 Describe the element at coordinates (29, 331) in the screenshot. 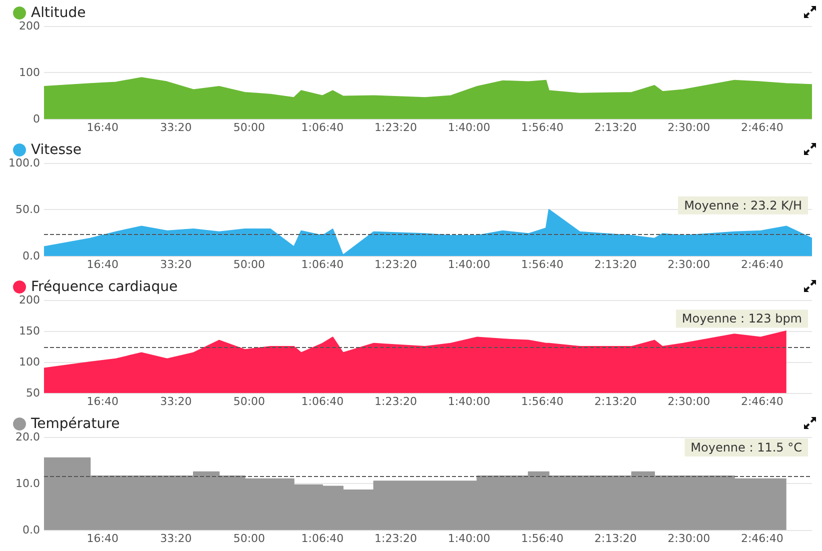

I see `y-tick-label: 150` at that location.